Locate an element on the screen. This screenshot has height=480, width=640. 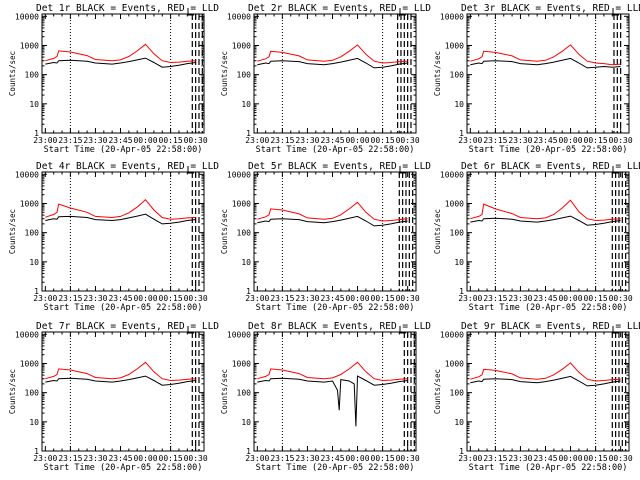
chart-title: Det 7r BLACK = Events, RED = LLD is located at coordinates (127, 326).